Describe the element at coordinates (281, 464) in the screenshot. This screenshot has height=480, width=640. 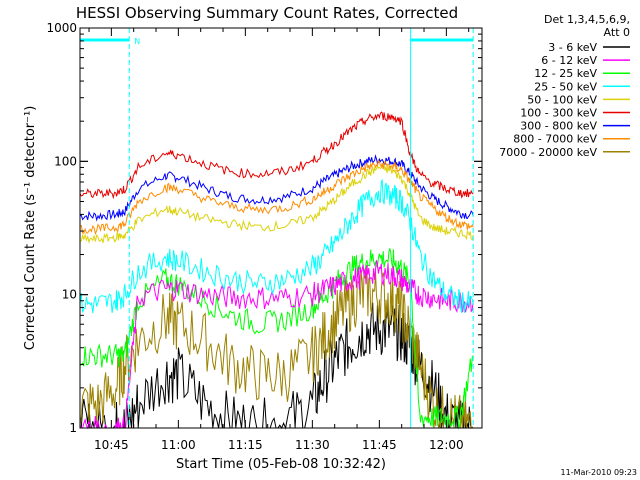
I see `x-axis-label: Start Time (05-Feb-08 10:32:42)` at that location.